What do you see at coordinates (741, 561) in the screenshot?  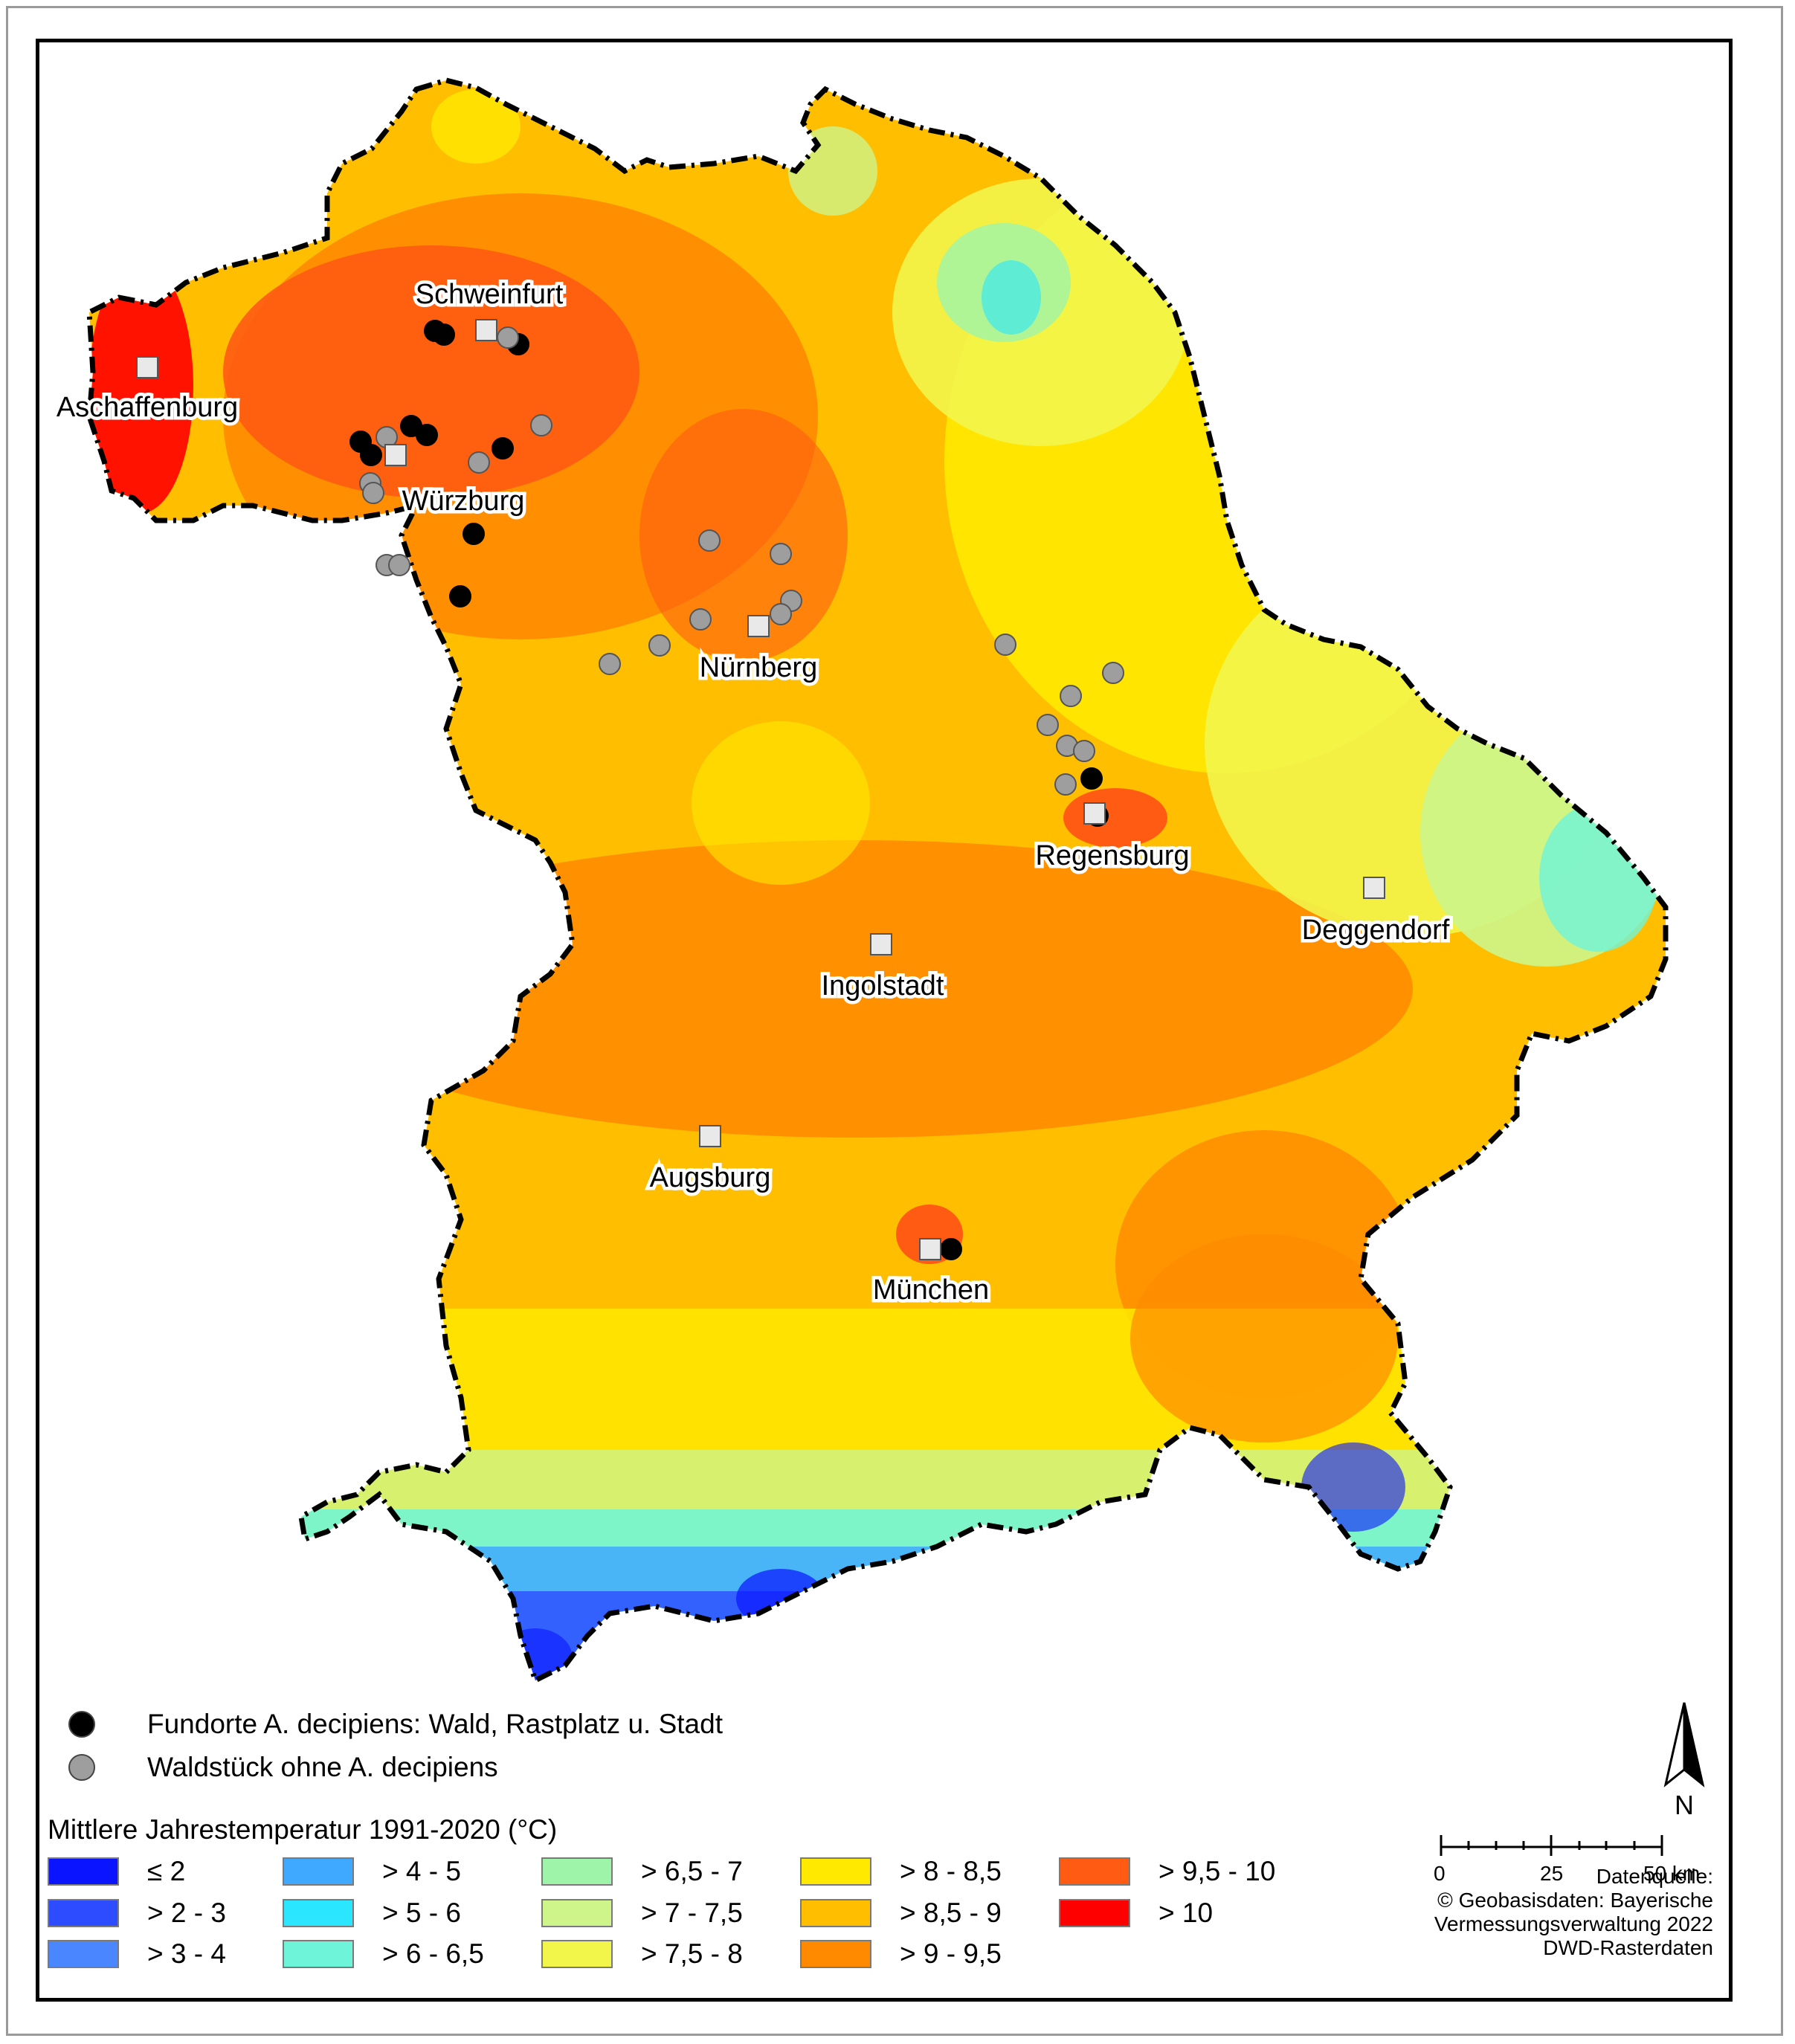 I see `forest-points` at bounding box center [741, 561].